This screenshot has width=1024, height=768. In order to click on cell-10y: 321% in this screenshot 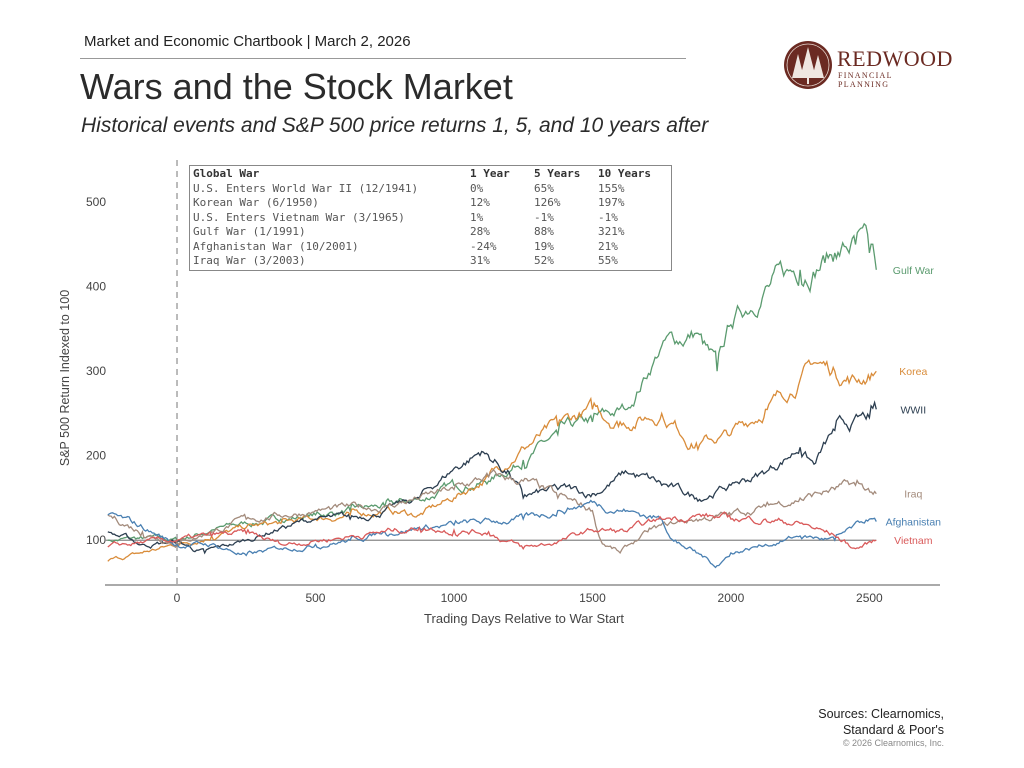, I will do `click(611, 231)`.